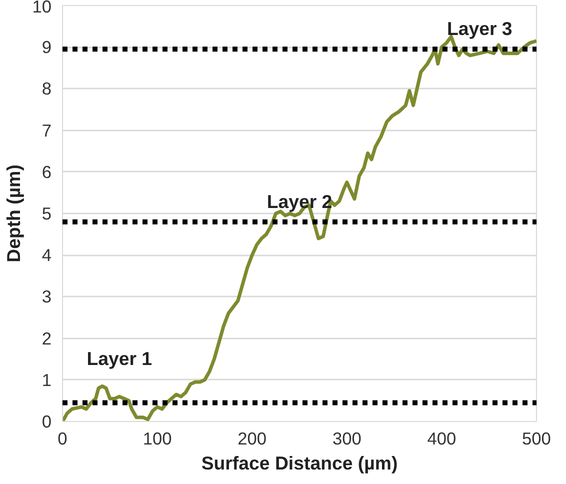 The width and height of the screenshot is (566, 484). I want to click on y-tick-label: 9, so click(47, 47).